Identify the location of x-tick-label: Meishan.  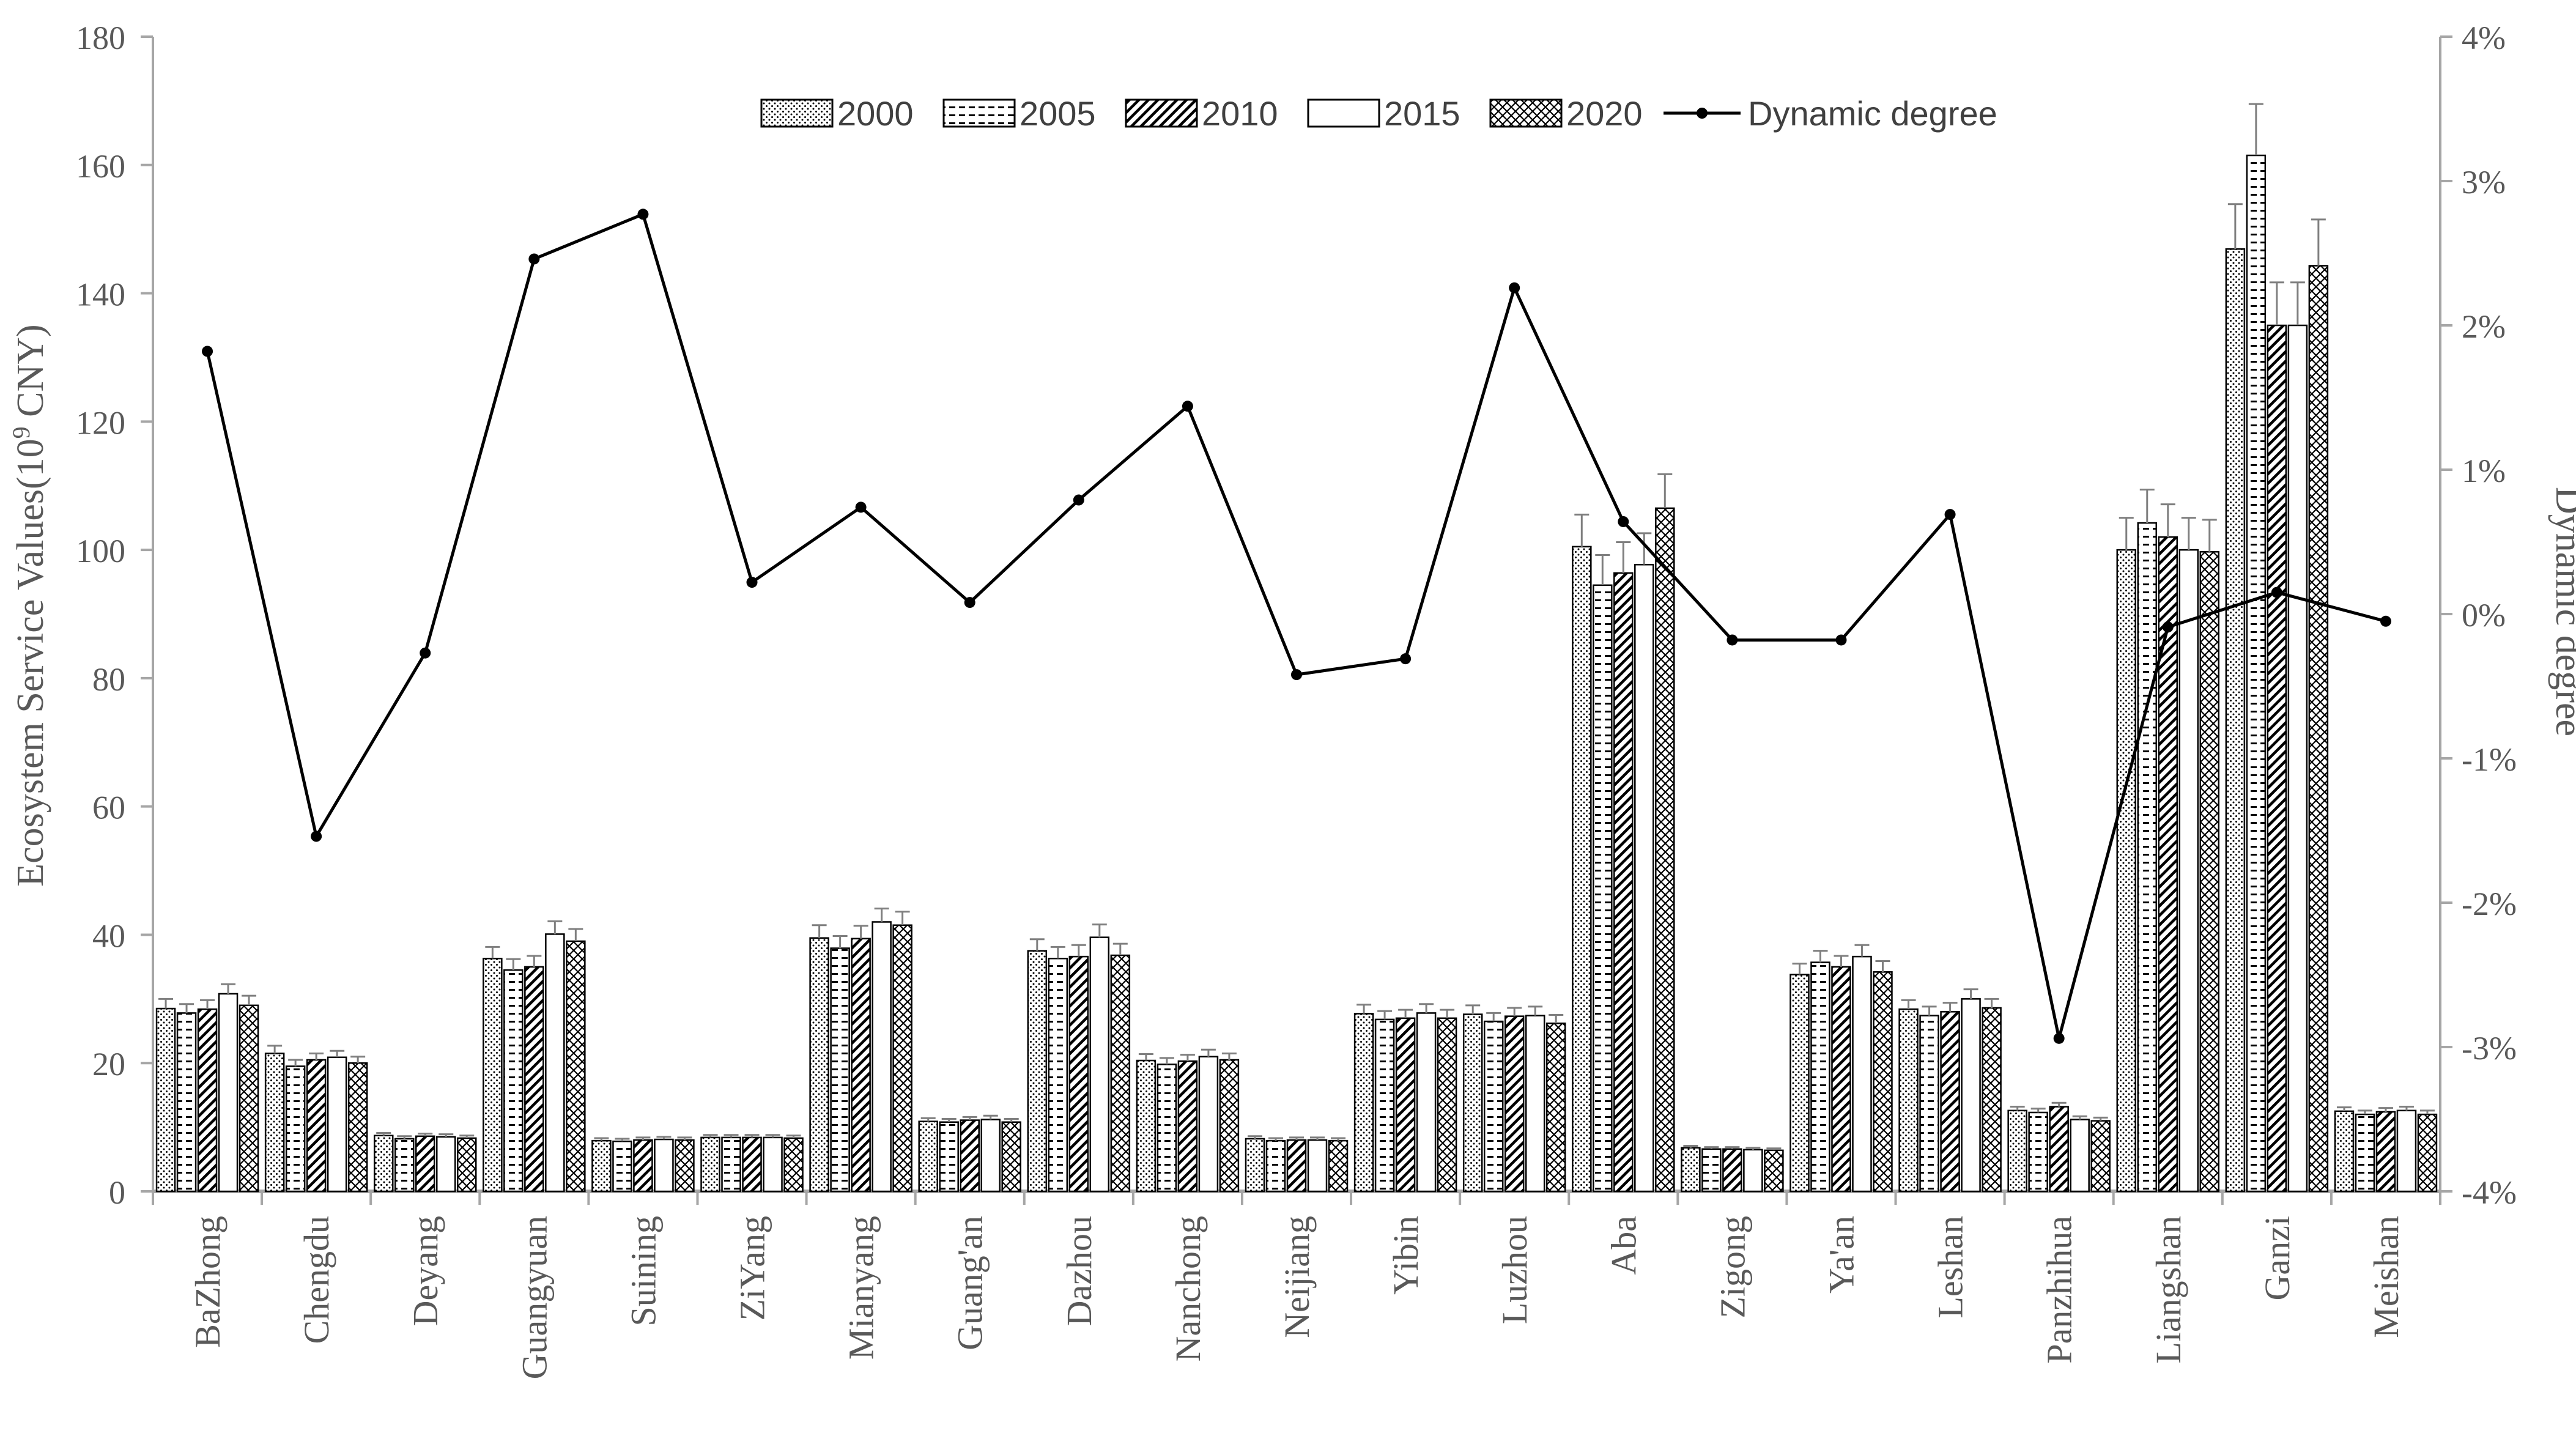
(2386, 1277).